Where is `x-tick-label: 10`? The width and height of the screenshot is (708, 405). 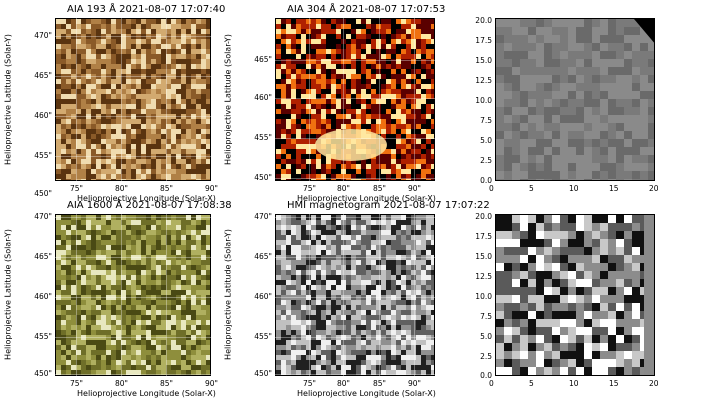 x-tick-label: 10 is located at coordinates (574, 383).